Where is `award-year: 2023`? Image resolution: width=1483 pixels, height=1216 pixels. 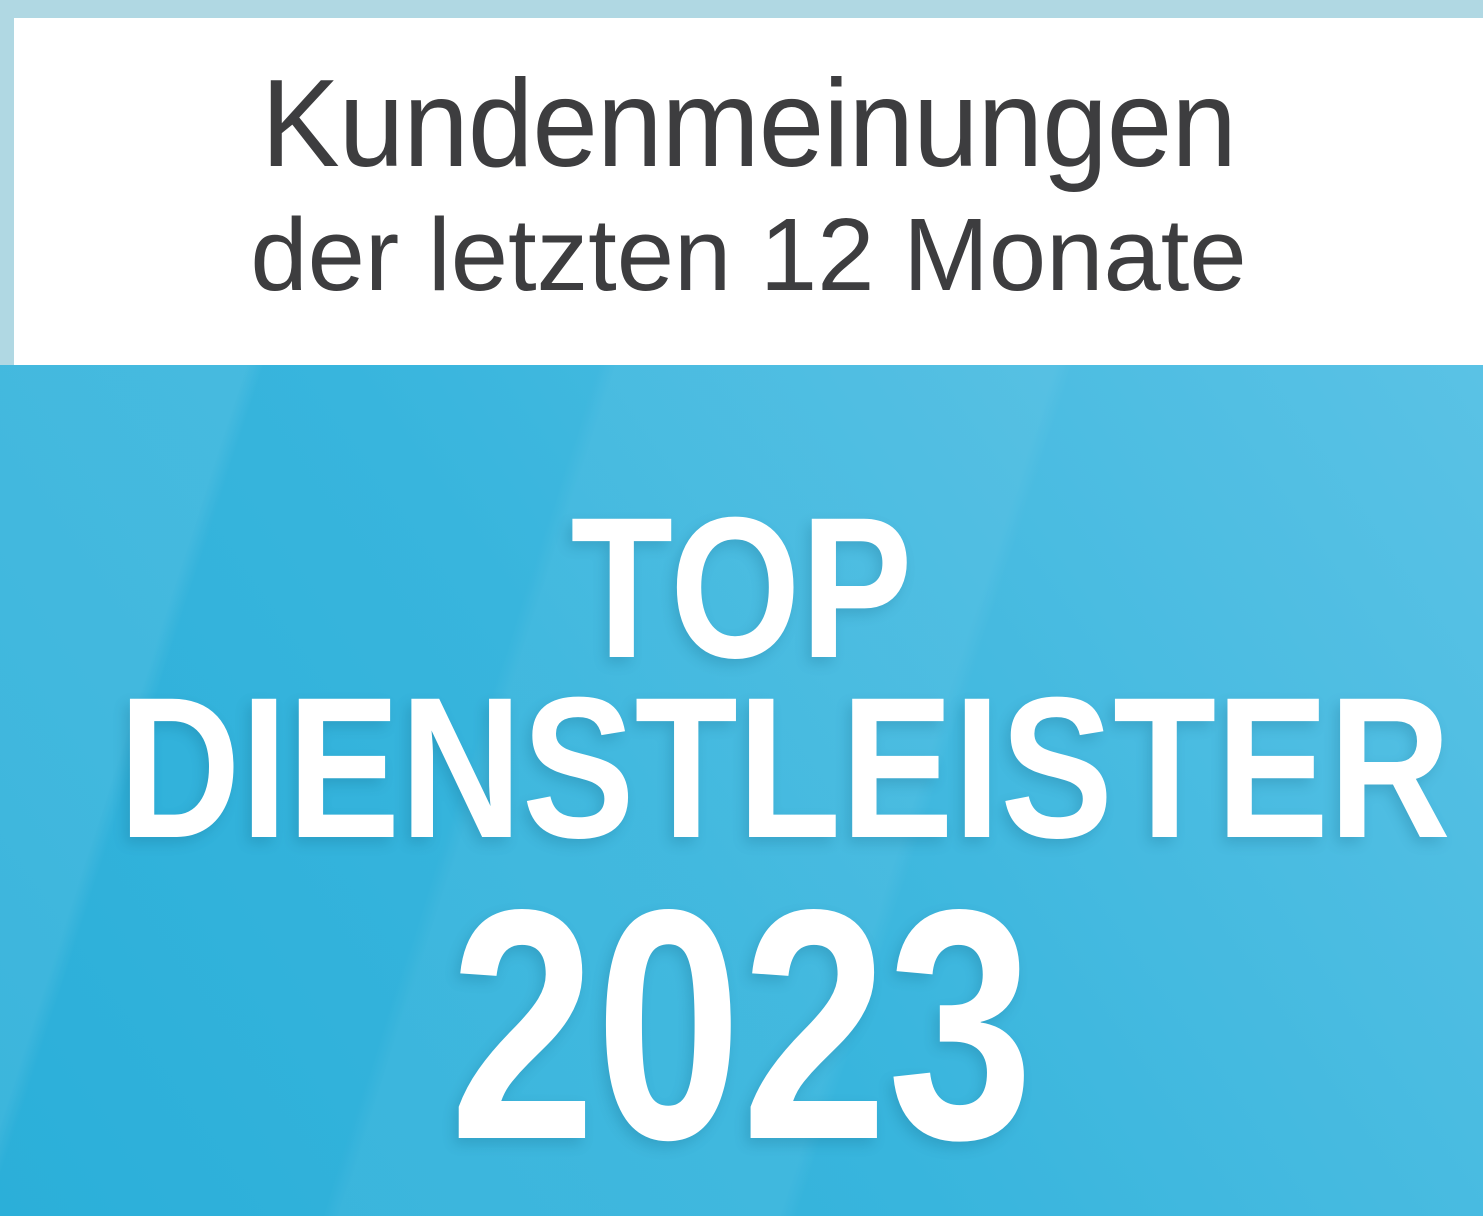 award-year: 2023 is located at coordinates (741, 1024).